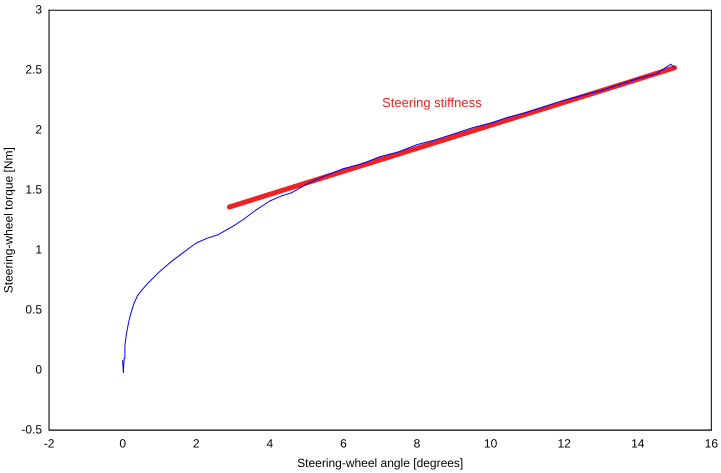 Image resolution: width=721 pixels, height=473 pixels. What do you see at coordinates (270, 443) in the screenshot?
I see `x-tick-label: 4` at bounding box center [270, 443].